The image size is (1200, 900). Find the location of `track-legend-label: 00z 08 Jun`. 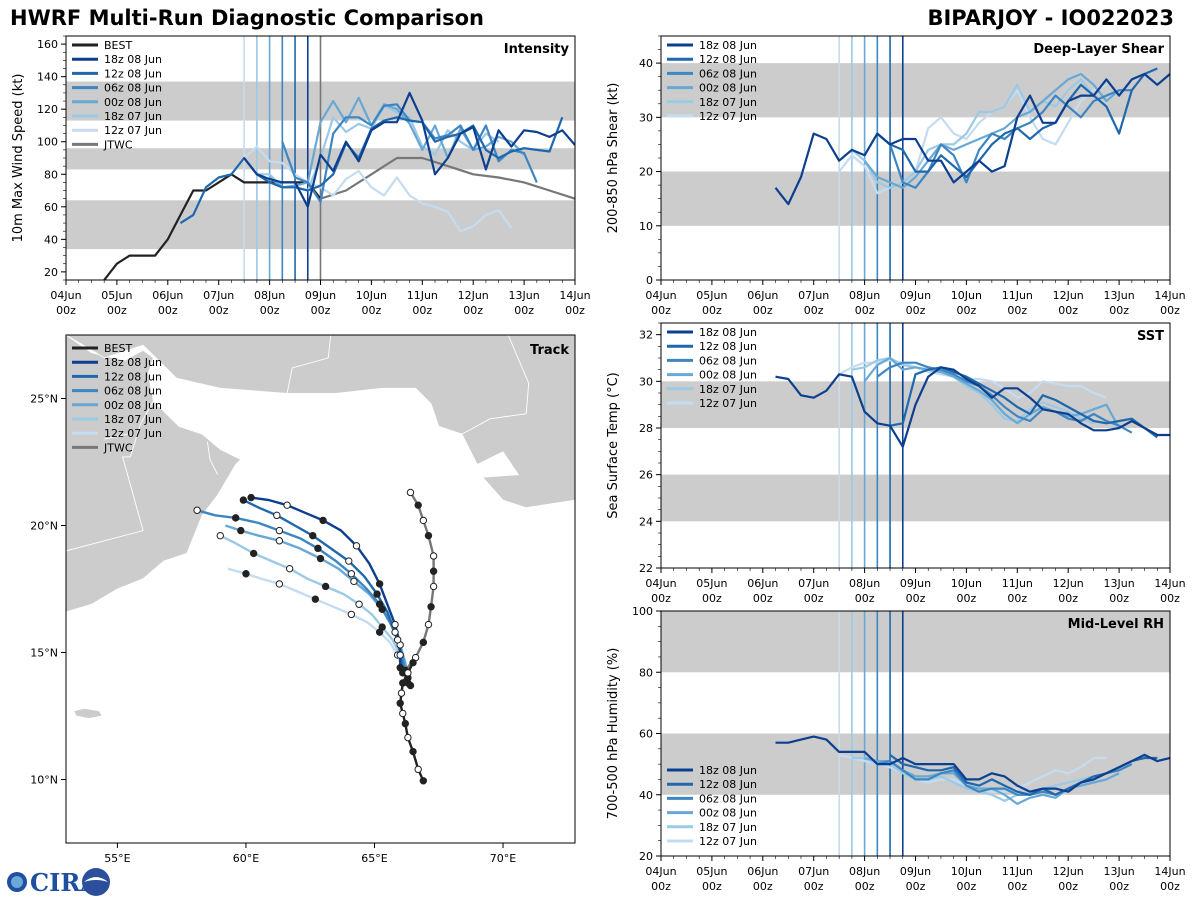

track-legend-label: 00z 08 Jun is located at coordinates (133, 405).